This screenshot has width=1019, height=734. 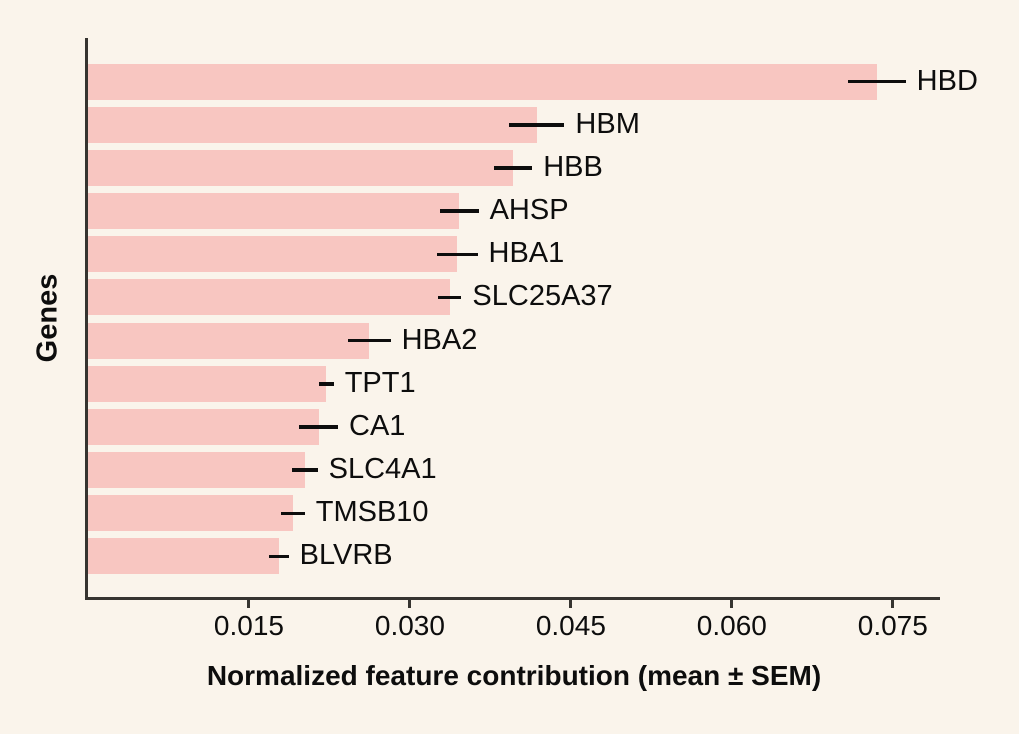 I want to click on x-axis-spine, so click(x=512, y=598).